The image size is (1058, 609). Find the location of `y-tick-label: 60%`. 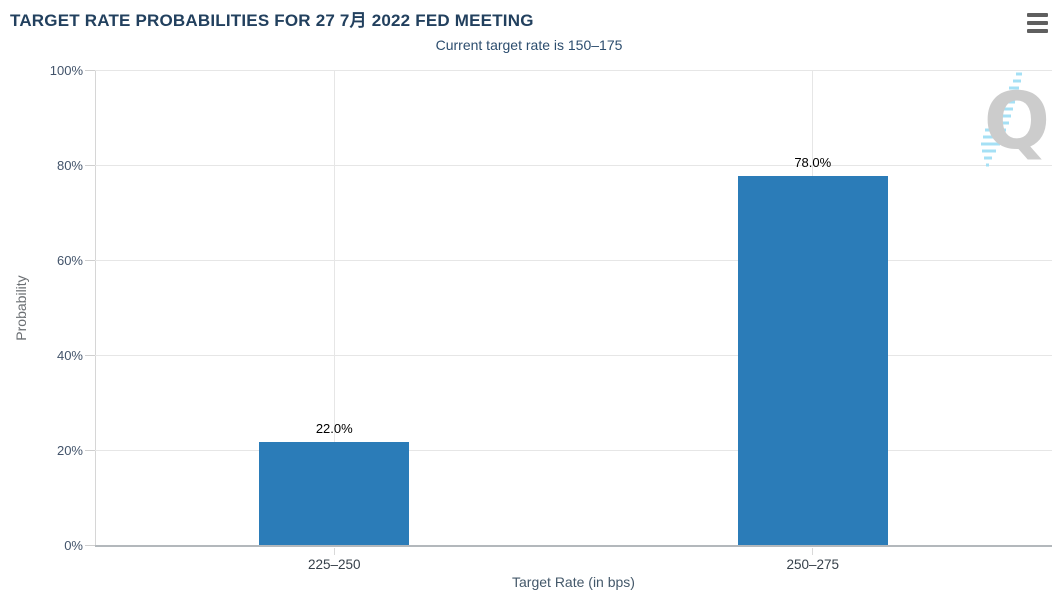

y-tick-label: 60% is located at coordinates (69, 260).